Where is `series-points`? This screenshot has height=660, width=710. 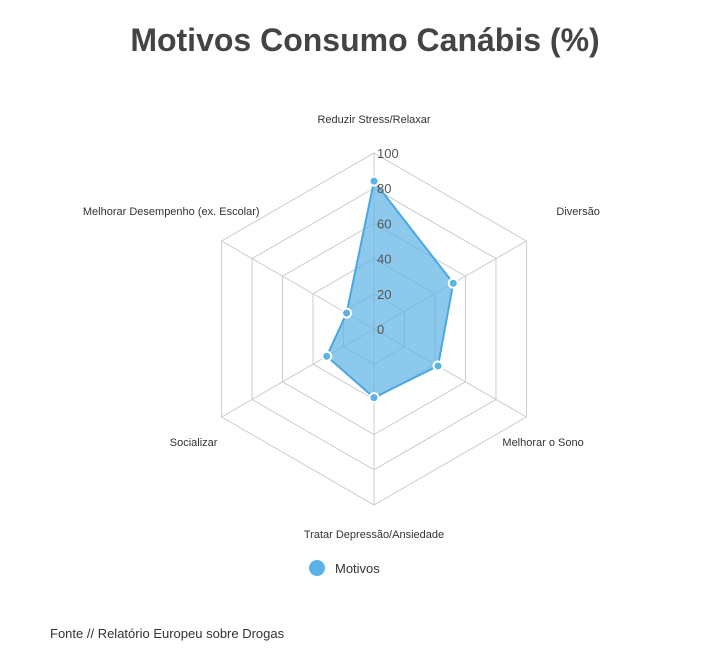 series-points is located at coordinates (390, 289).